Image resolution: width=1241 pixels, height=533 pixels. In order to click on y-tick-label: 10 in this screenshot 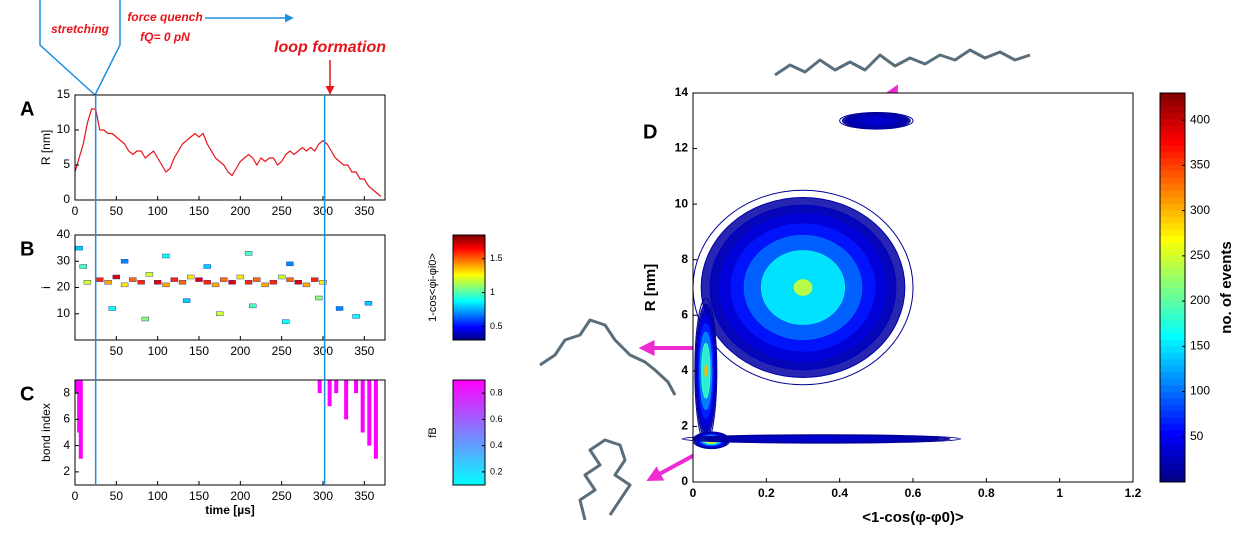, I will do `click(682, 203)`.